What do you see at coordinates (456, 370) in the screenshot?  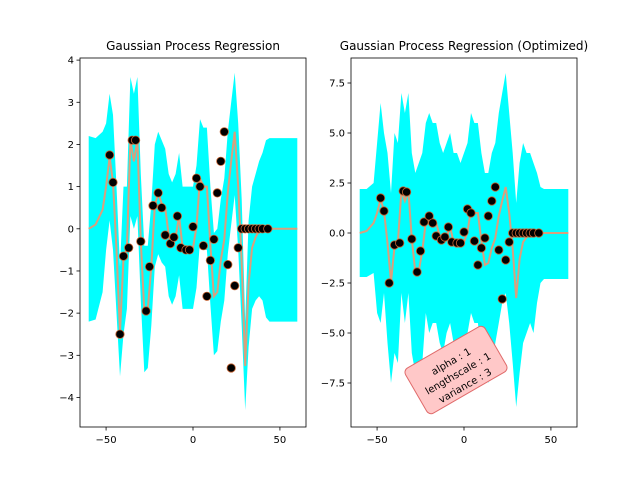 I see `annotation-background` at bounding box center [456, 370].